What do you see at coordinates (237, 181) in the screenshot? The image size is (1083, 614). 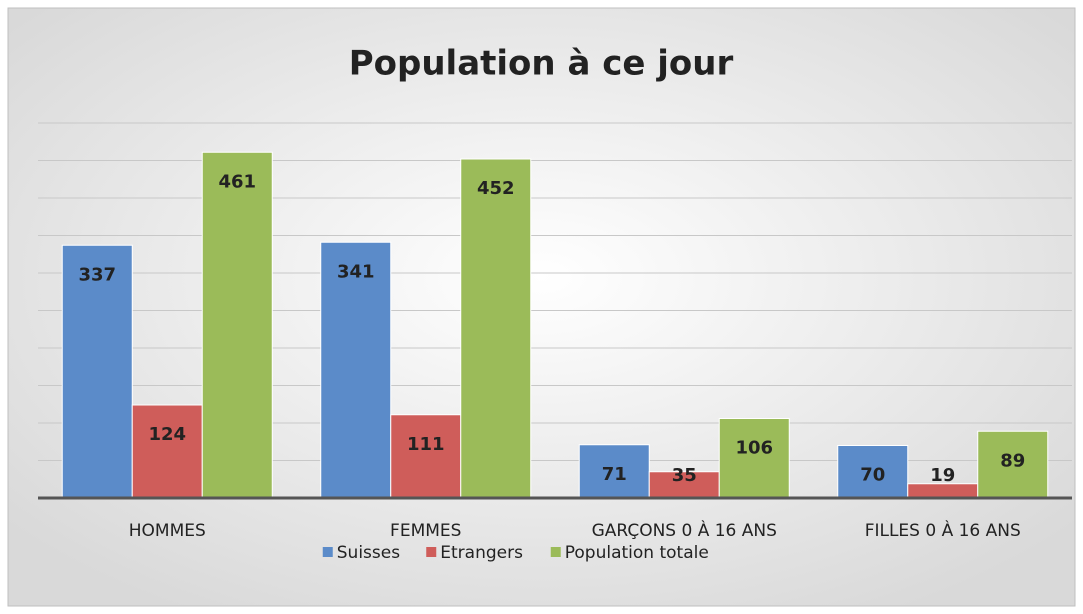 I see `data-label: 461` at bounding box center [237, 181].